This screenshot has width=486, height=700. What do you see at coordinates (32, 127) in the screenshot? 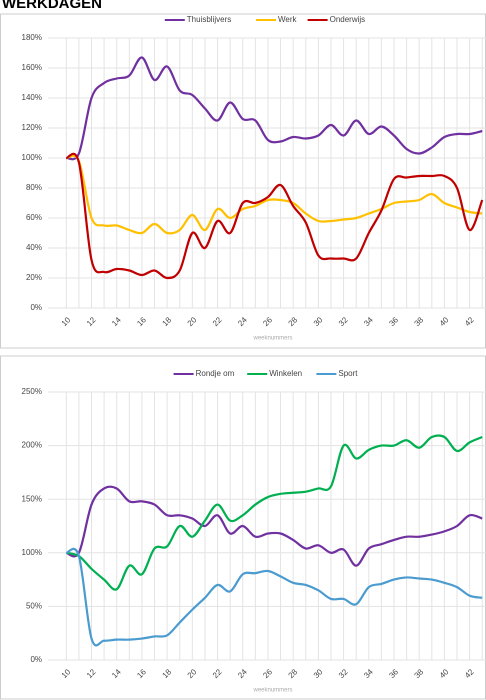
I see `y-tick-label: 120%` at bounding box center [32, 127].